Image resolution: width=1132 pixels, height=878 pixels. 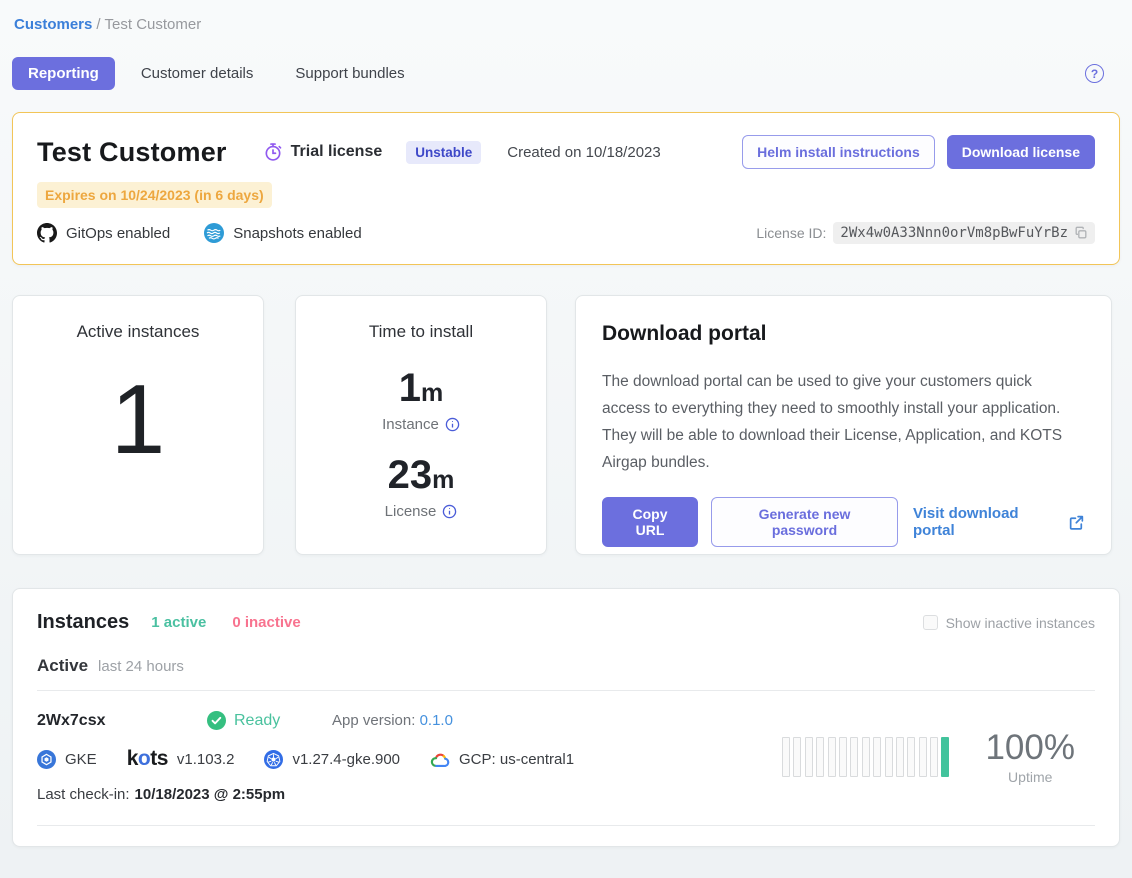 What do you see at coordinates (1081, 233) in the screenshot?
I see `copy-icon` at bounding box center [1081, 233].